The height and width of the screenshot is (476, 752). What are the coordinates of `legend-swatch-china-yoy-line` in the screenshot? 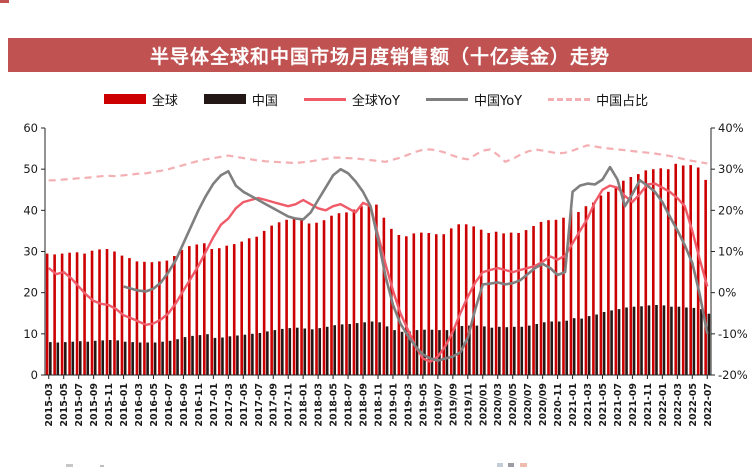 It's located at (447, 99).